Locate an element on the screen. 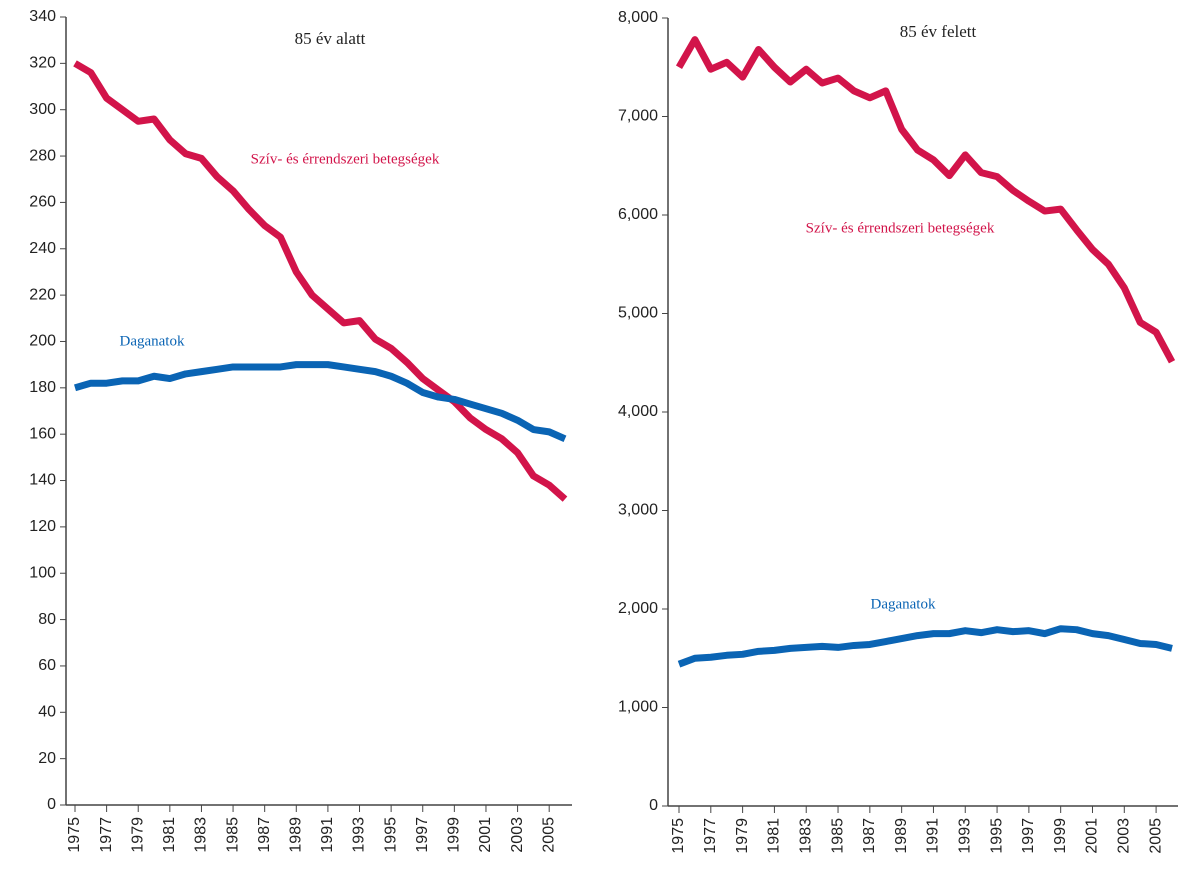 The image size is (1188, 874). y-tick-label: 80 is located at coordinates (47, 619).